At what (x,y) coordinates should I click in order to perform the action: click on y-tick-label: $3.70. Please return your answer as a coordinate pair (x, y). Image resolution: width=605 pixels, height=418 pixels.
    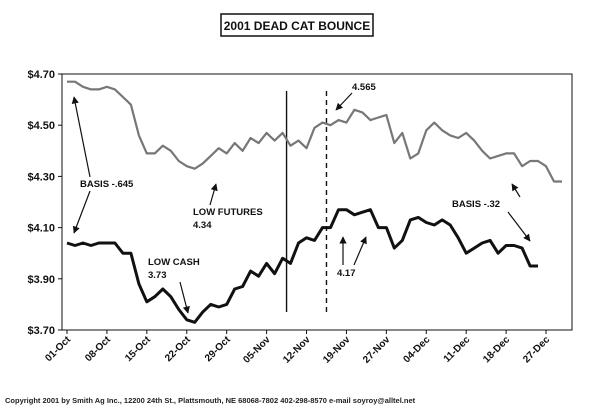
    Looking at the image, I should click on (41, 331).